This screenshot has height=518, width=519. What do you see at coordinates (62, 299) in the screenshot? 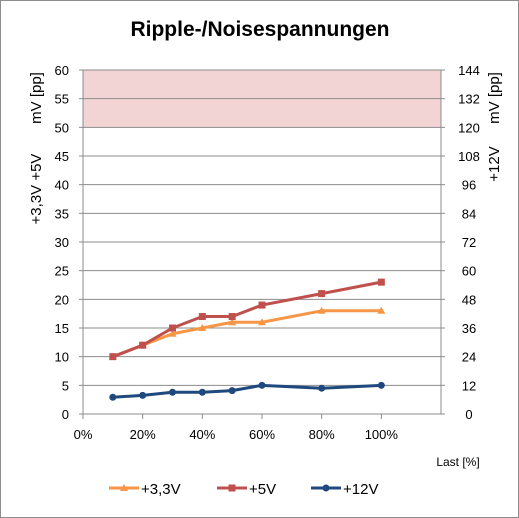
I see `left-tick-label: 20` at bounding box center [62, 299].